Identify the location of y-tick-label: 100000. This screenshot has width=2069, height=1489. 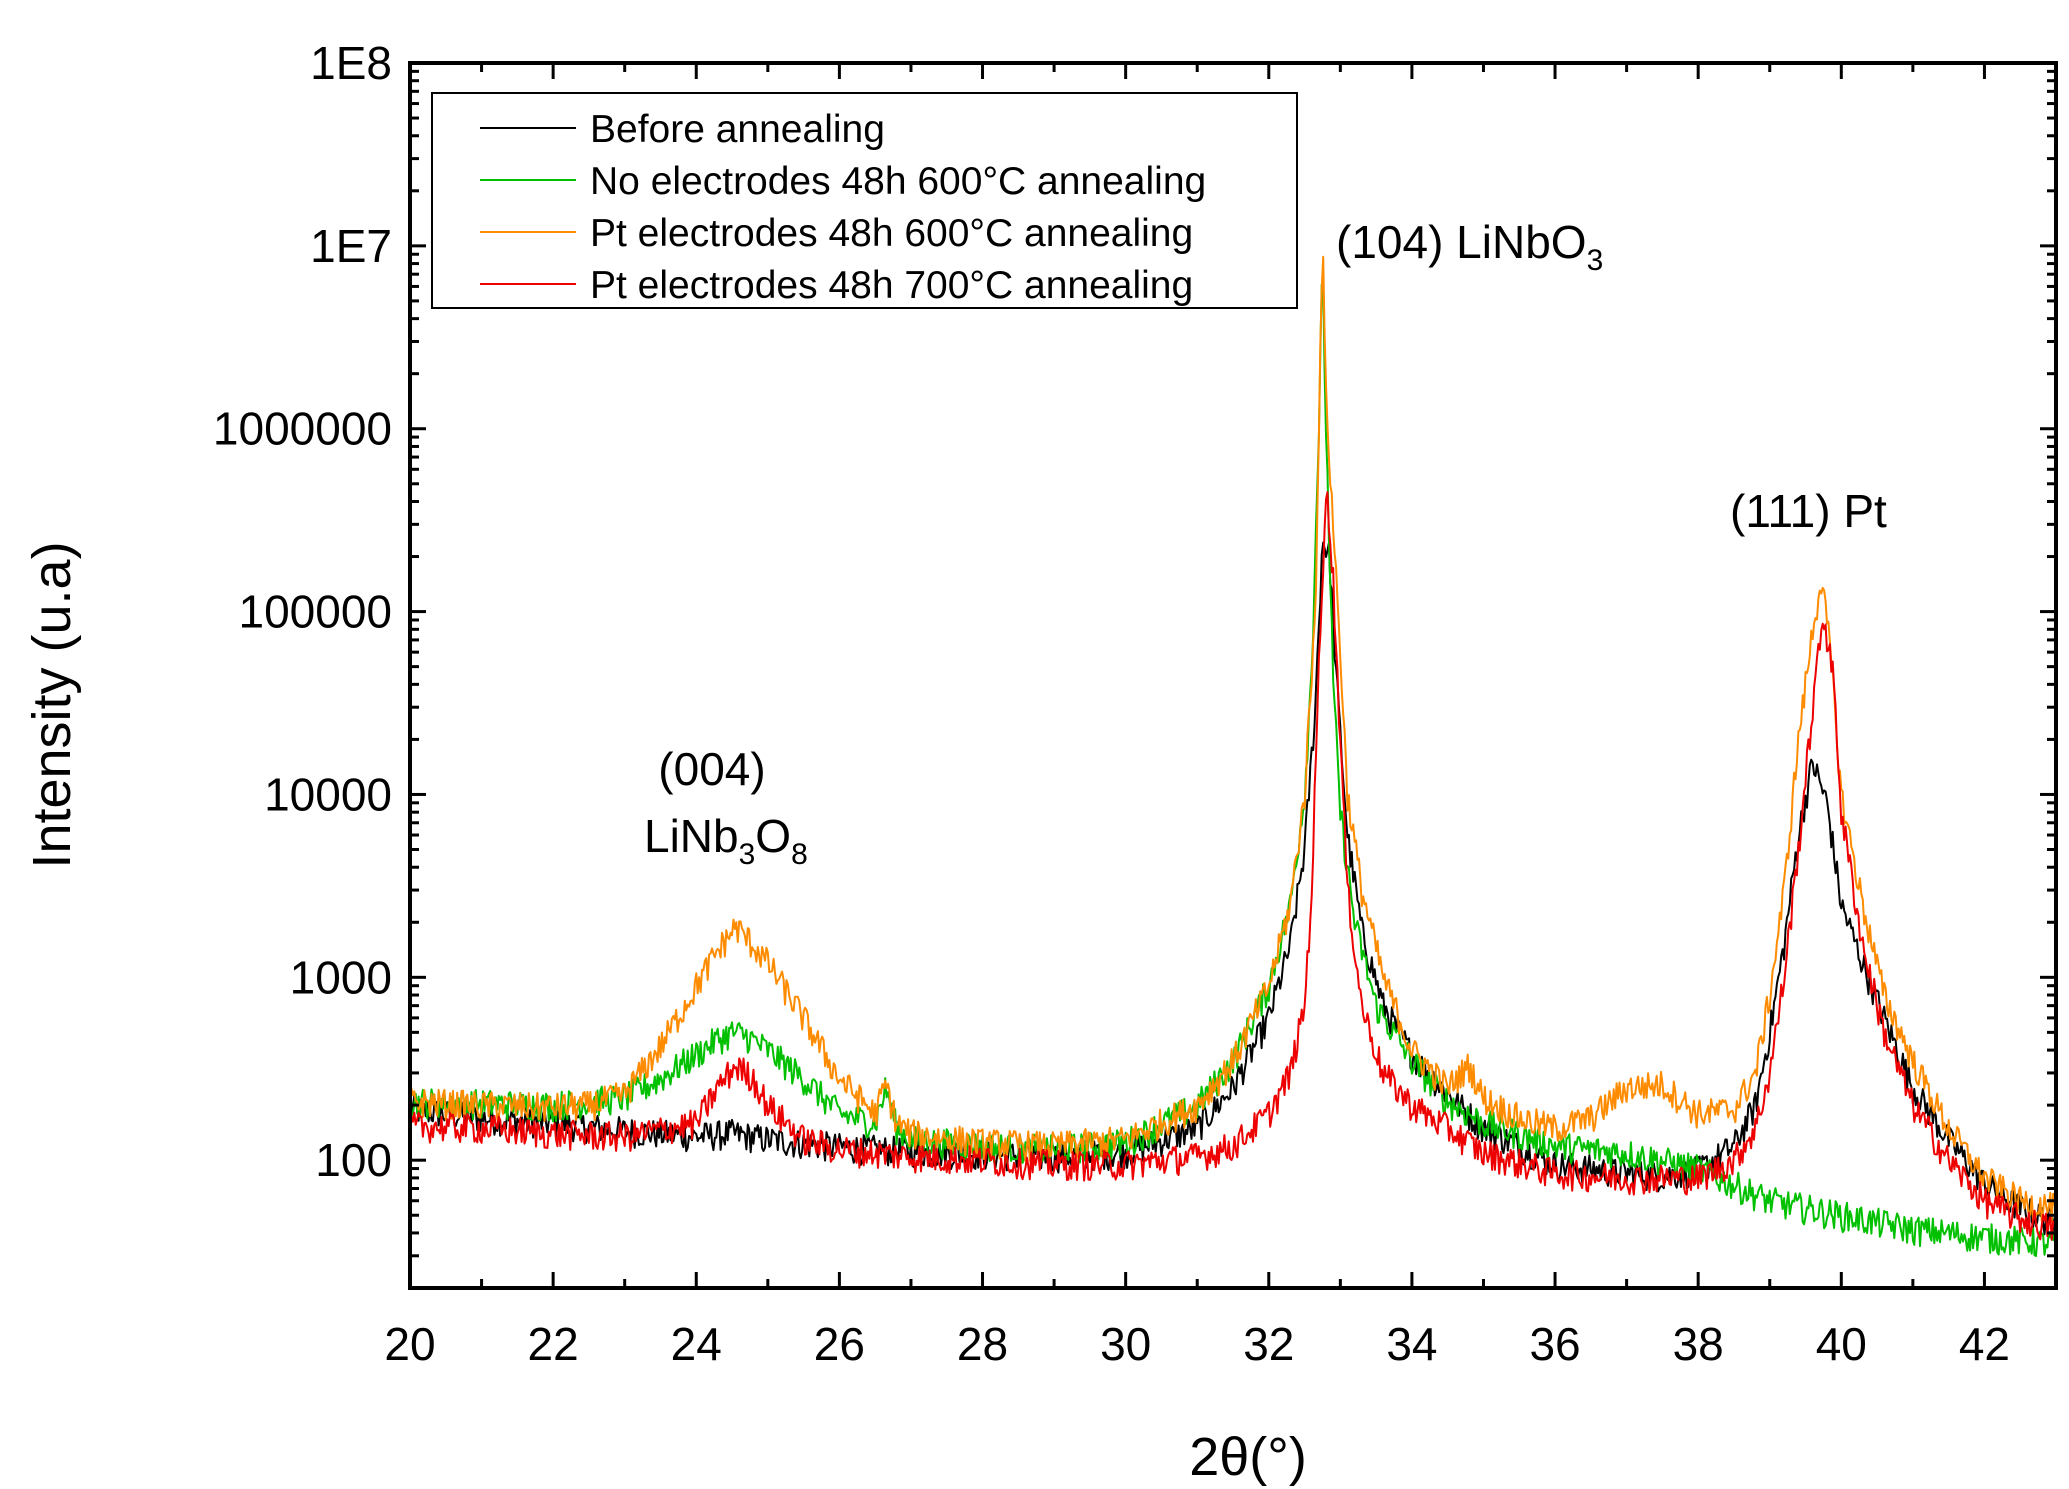
(316, 612).